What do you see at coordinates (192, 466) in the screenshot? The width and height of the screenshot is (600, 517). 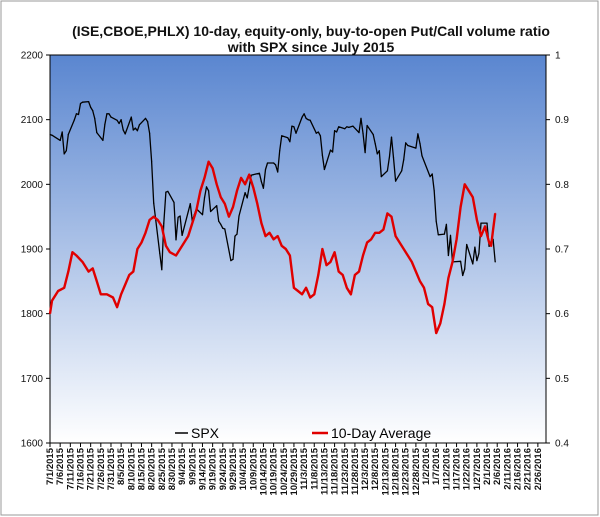 I see `x-tick-label: 9/9/2015` at bounding box center [192, 466].